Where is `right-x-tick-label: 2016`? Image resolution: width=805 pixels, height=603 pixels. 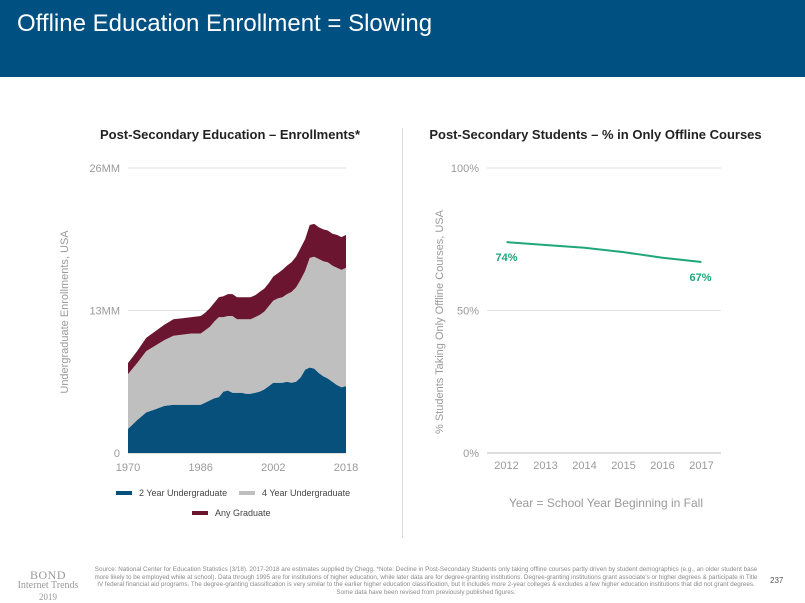
right-x-tick-label: 2016 is located at coordinates (662, 466).